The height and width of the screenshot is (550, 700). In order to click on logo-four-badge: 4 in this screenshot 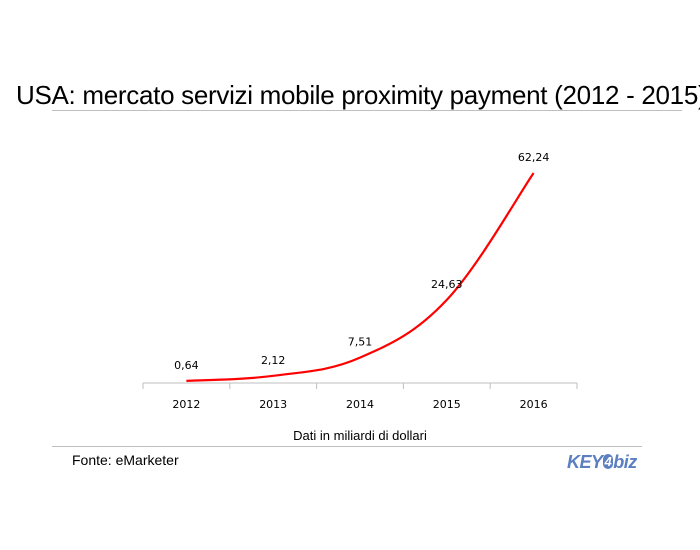, I will do `click(608, 461)`.